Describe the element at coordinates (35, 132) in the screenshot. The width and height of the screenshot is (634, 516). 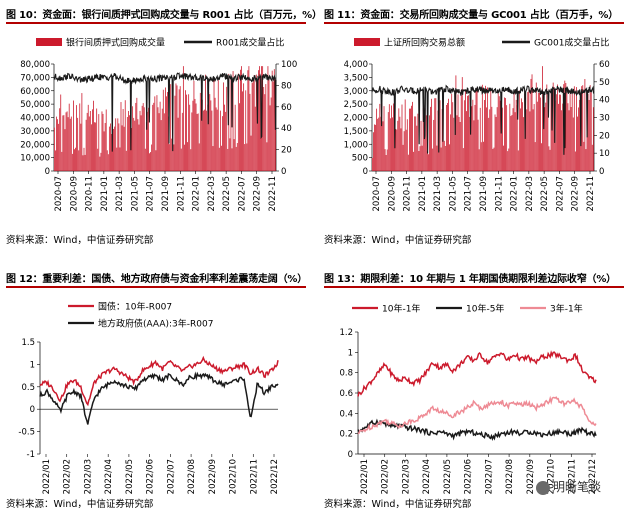
I see `y-tick-label: 30,000` at that location.